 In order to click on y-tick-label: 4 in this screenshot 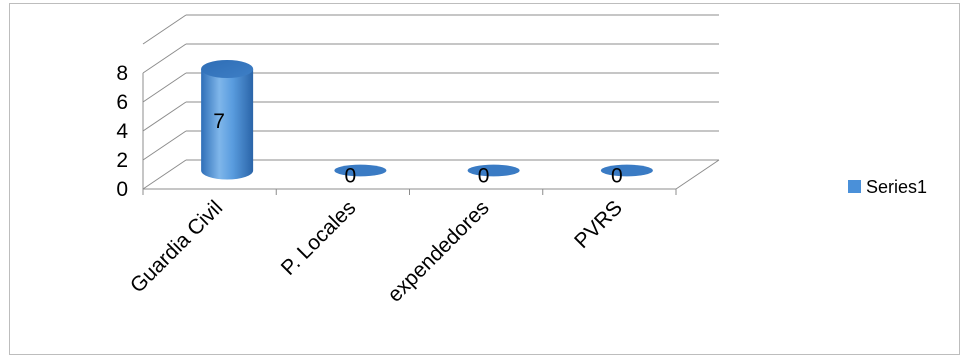, I will do `click(122, 131)`.